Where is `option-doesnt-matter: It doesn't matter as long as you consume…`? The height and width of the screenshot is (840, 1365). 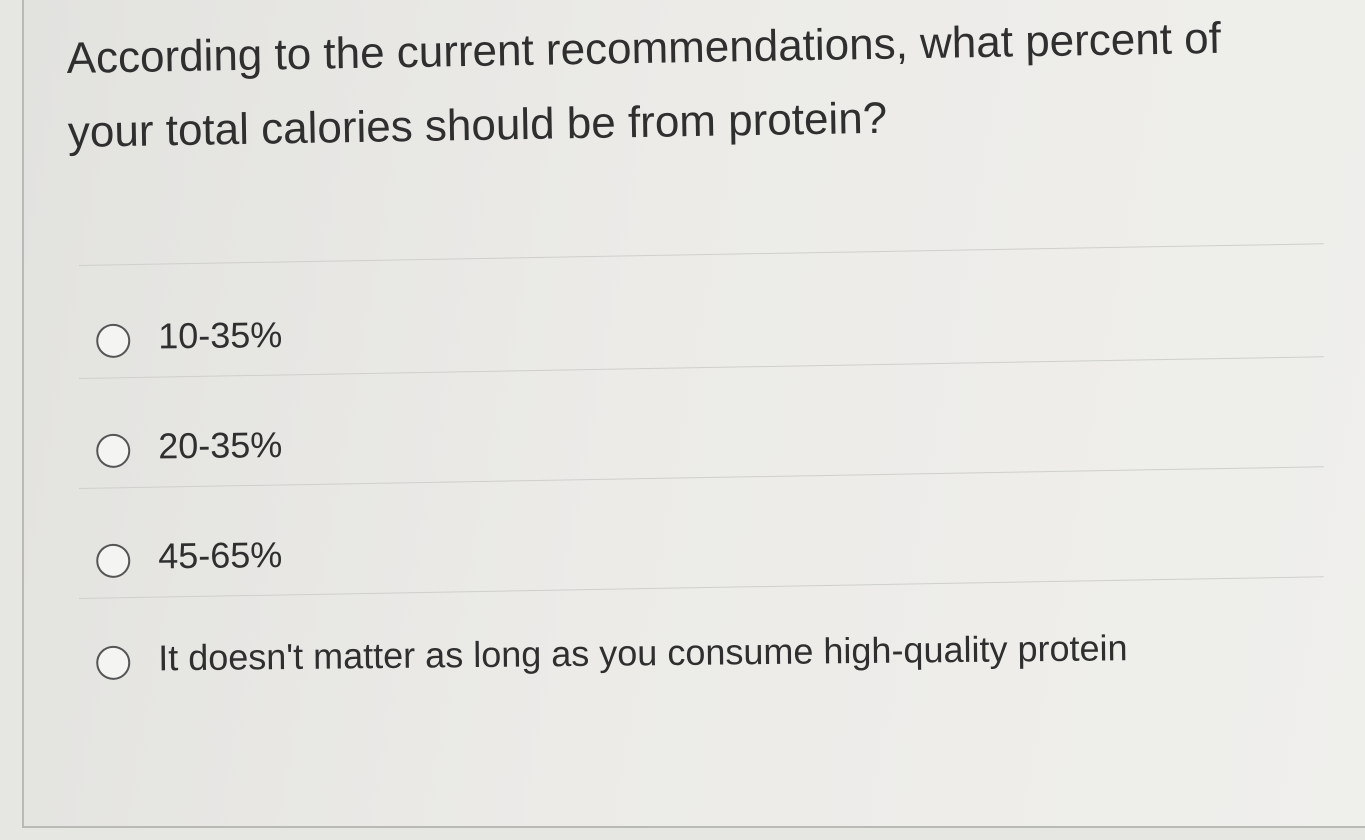
option-doesnt-matter: It doesn't matter as long as you consume… is located at coordinates (612, 662).